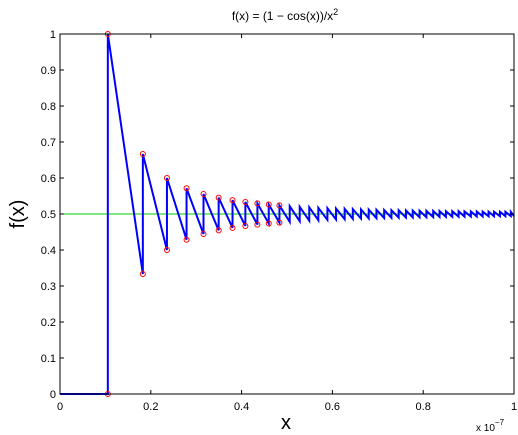 Image resolution: width=518 pixels, height=435 pixels. I want to click on x-axis-title: x, so click(286, 423).